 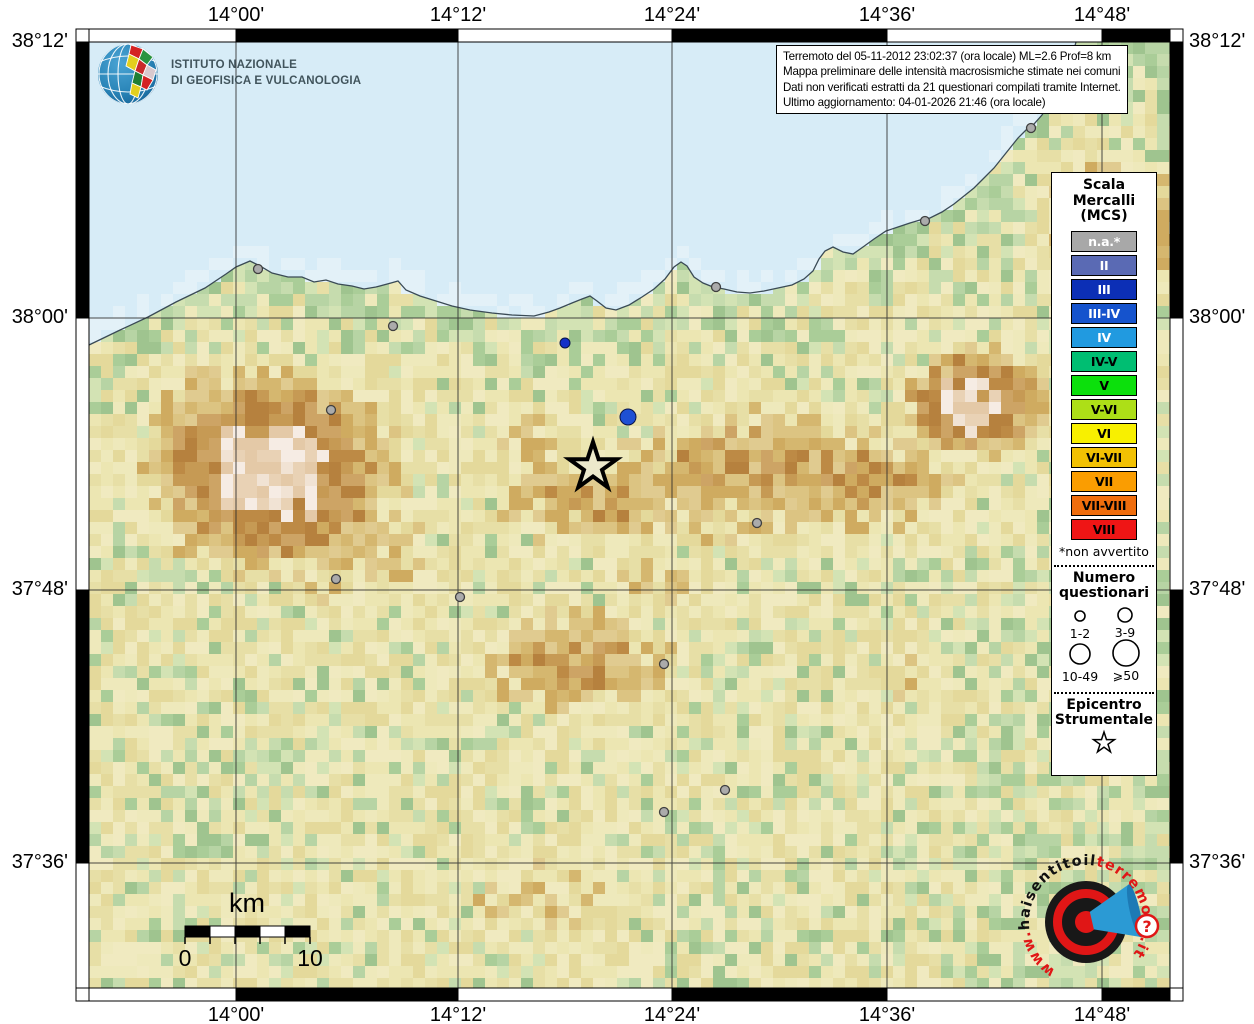 I want to click on legend-intensity-vi-vii: VI-VII, so click(x=1104, y=457).